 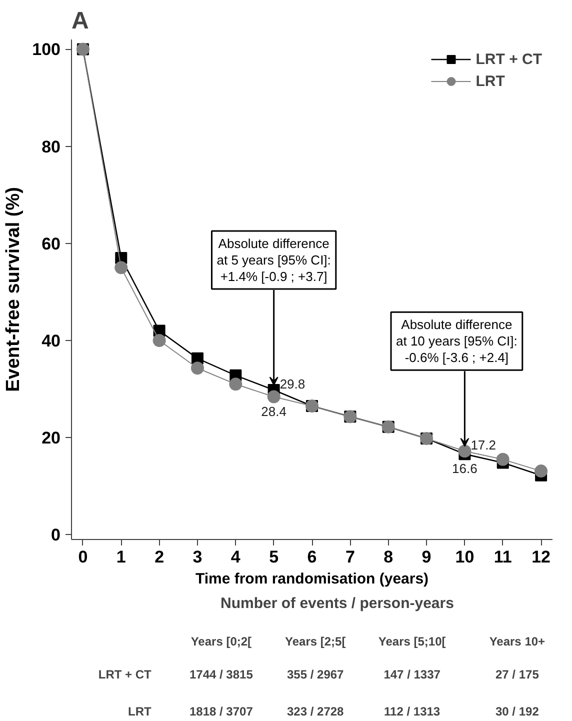 What do you see at coordinates (46, 50) in the screenshot?
I see `y-tick-label: 100` at bounding box center [46, 50].